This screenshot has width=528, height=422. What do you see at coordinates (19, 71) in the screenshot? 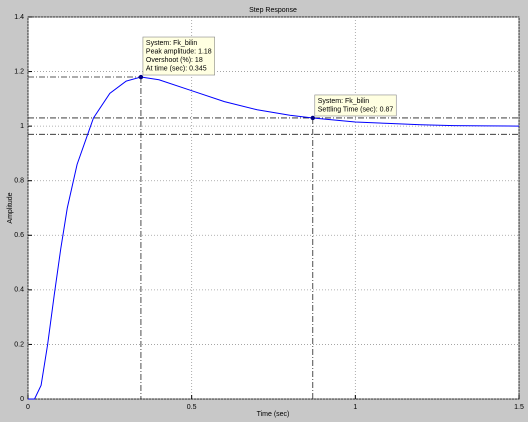
I see `y-tick-label: 1.2` at bounding box center [19, 71].